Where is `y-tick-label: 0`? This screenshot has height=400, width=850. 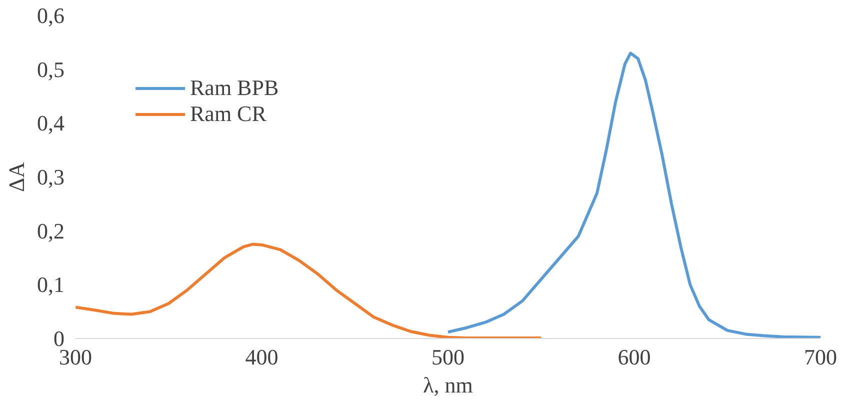 y-tick-label: 0 is located at coordinates (59, 338).